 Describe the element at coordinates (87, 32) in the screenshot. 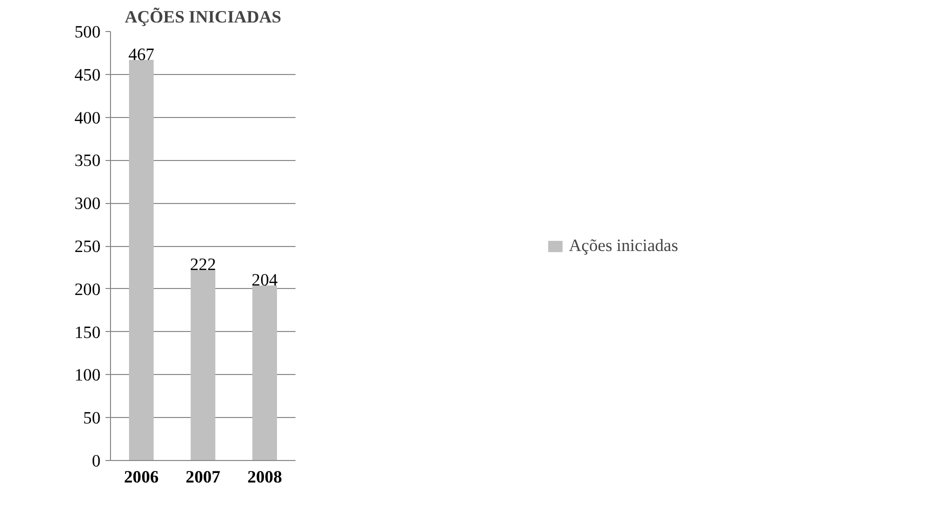

I see `y-tick-label: 500` at that location.